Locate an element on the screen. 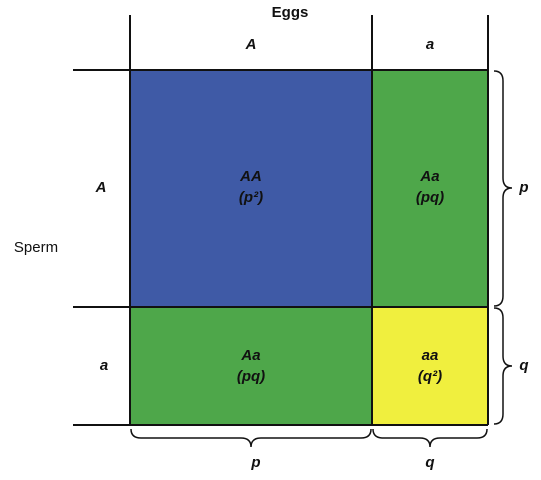  column-label: A is located at coordinates (251, 44).